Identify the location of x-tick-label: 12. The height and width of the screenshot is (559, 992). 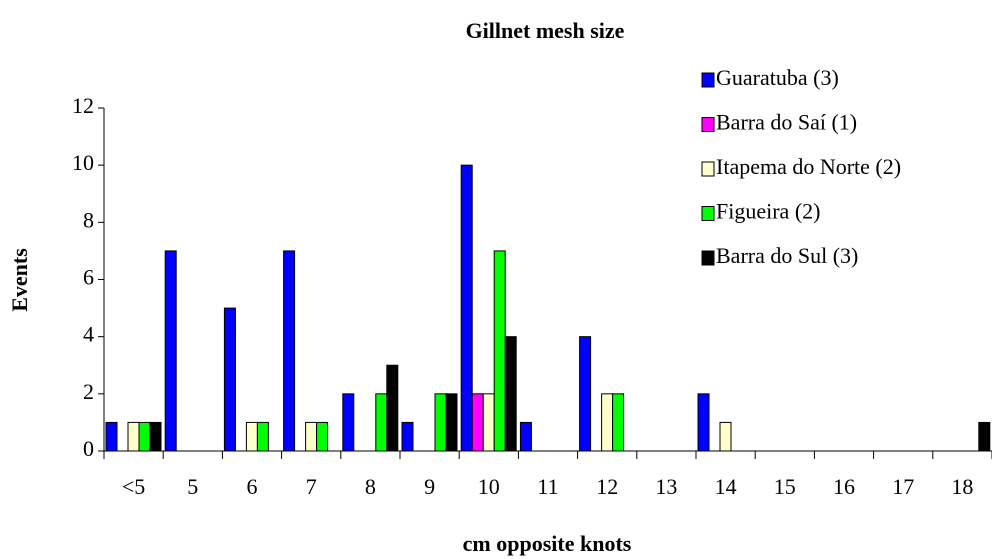
(607, 486).